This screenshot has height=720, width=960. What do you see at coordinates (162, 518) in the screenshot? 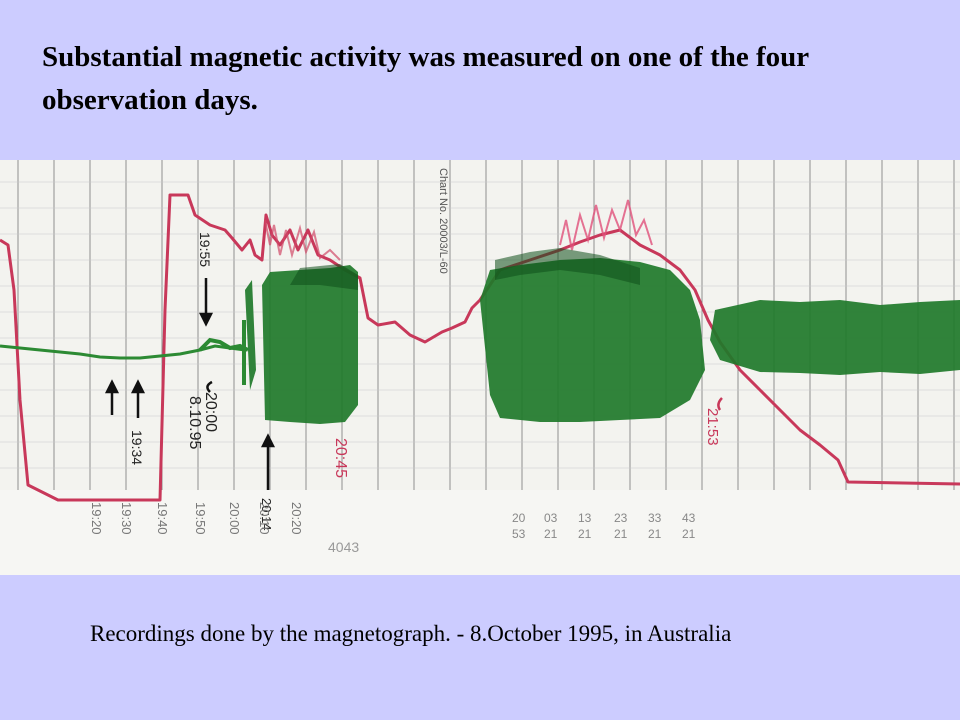
I see `time-axis-label: 19:40` at bounding box center [162, 518].